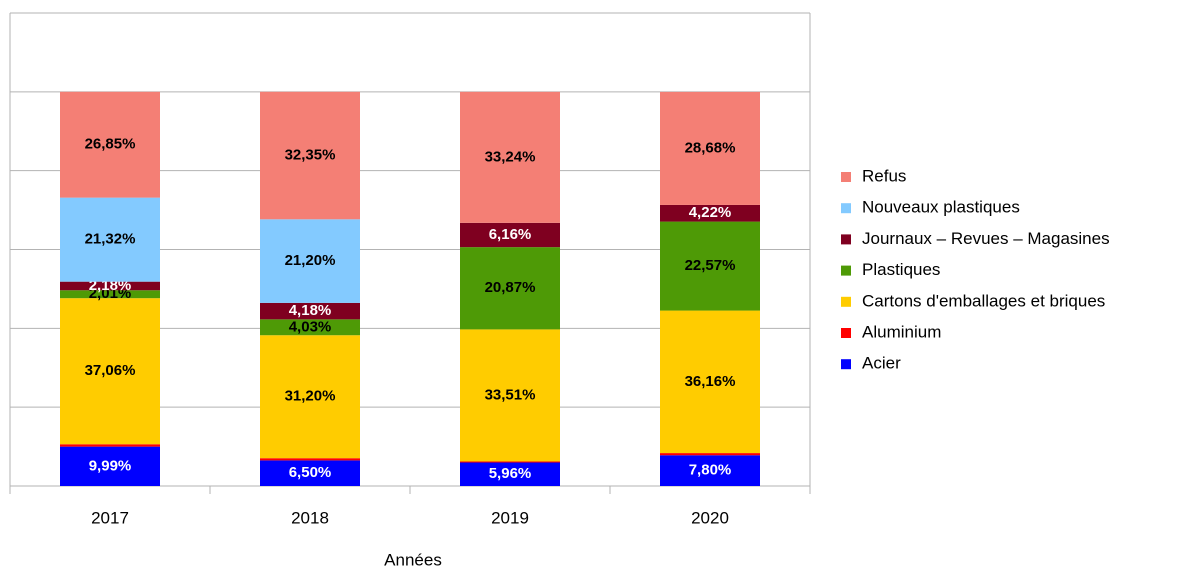 This screenshot has height=569, width=1184. What do you see at coordinates (941, 207) in the screenshot?
I see `legend-label: Nouveaux plastiques` at bounding box center [941, 207].